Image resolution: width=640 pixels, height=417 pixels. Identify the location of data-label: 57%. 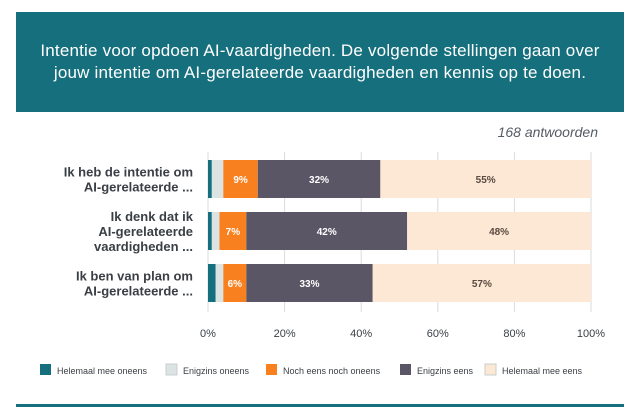
(482, 284).